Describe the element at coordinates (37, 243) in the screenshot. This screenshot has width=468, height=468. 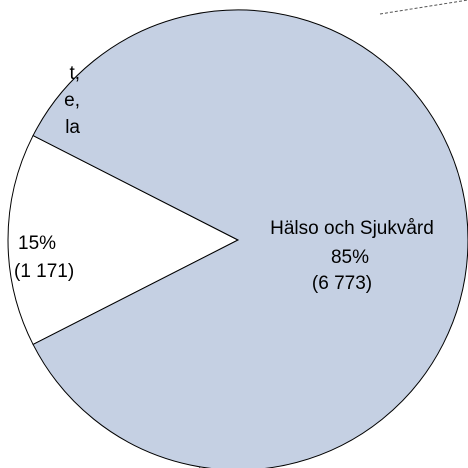
I see `slice-percent: 15%` at that location.